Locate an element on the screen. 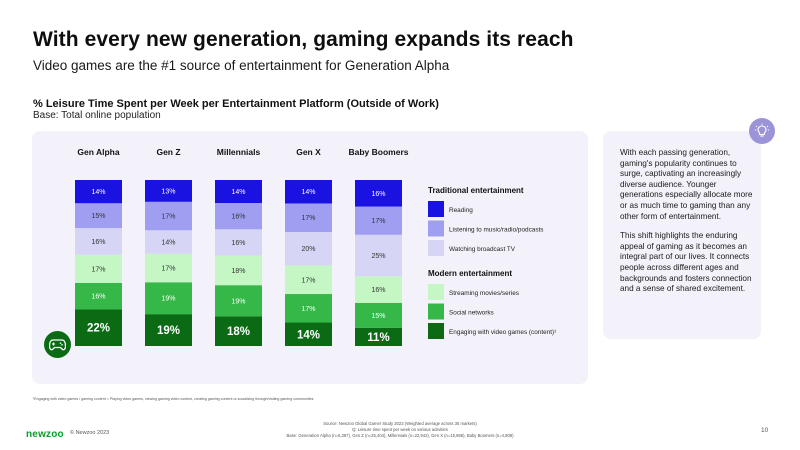  data-label: 11% is located at coordinates (378, 338).